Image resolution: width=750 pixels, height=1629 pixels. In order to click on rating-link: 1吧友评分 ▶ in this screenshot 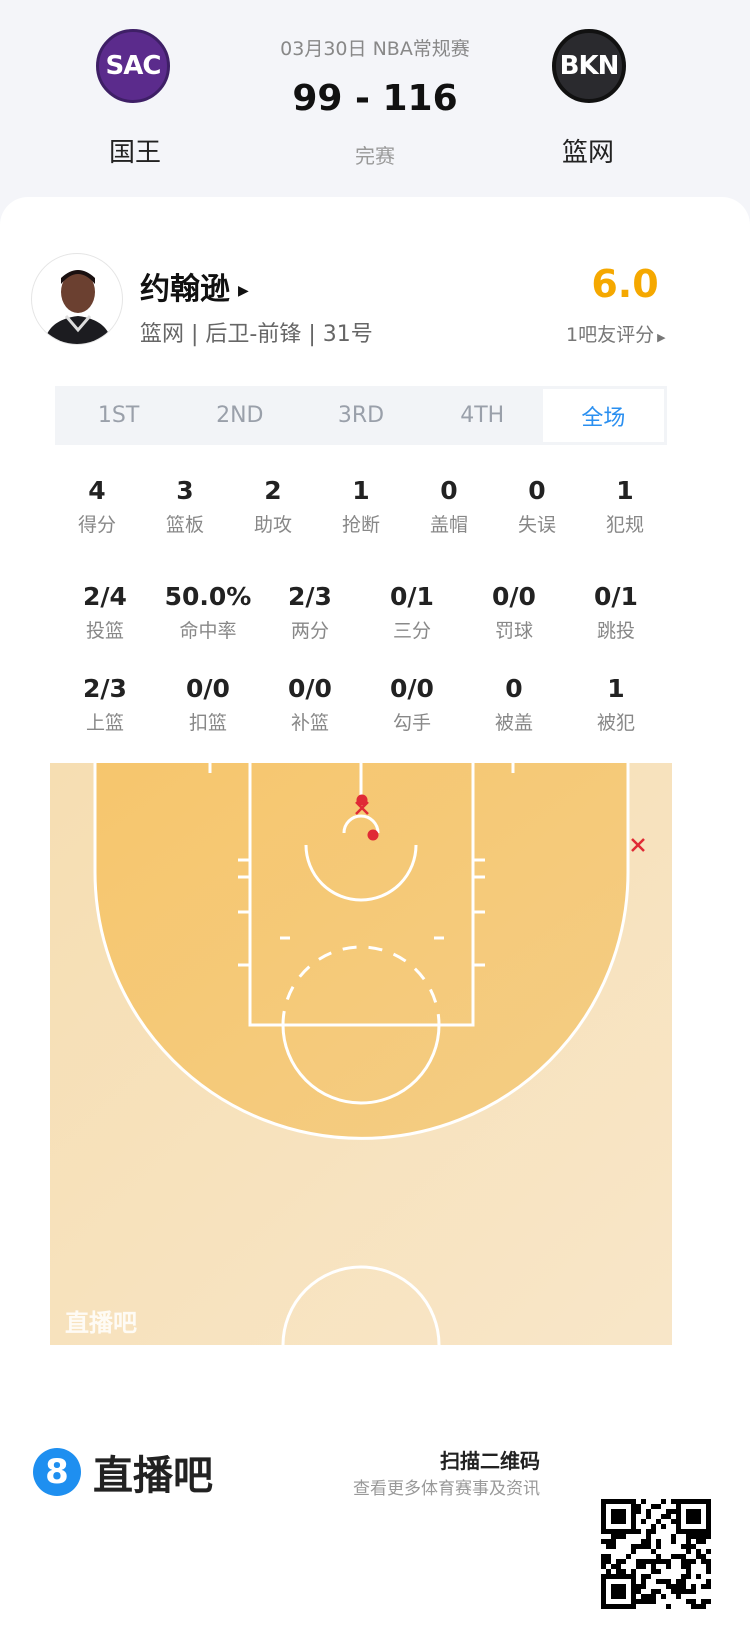, I will do `click(616, 335)`.